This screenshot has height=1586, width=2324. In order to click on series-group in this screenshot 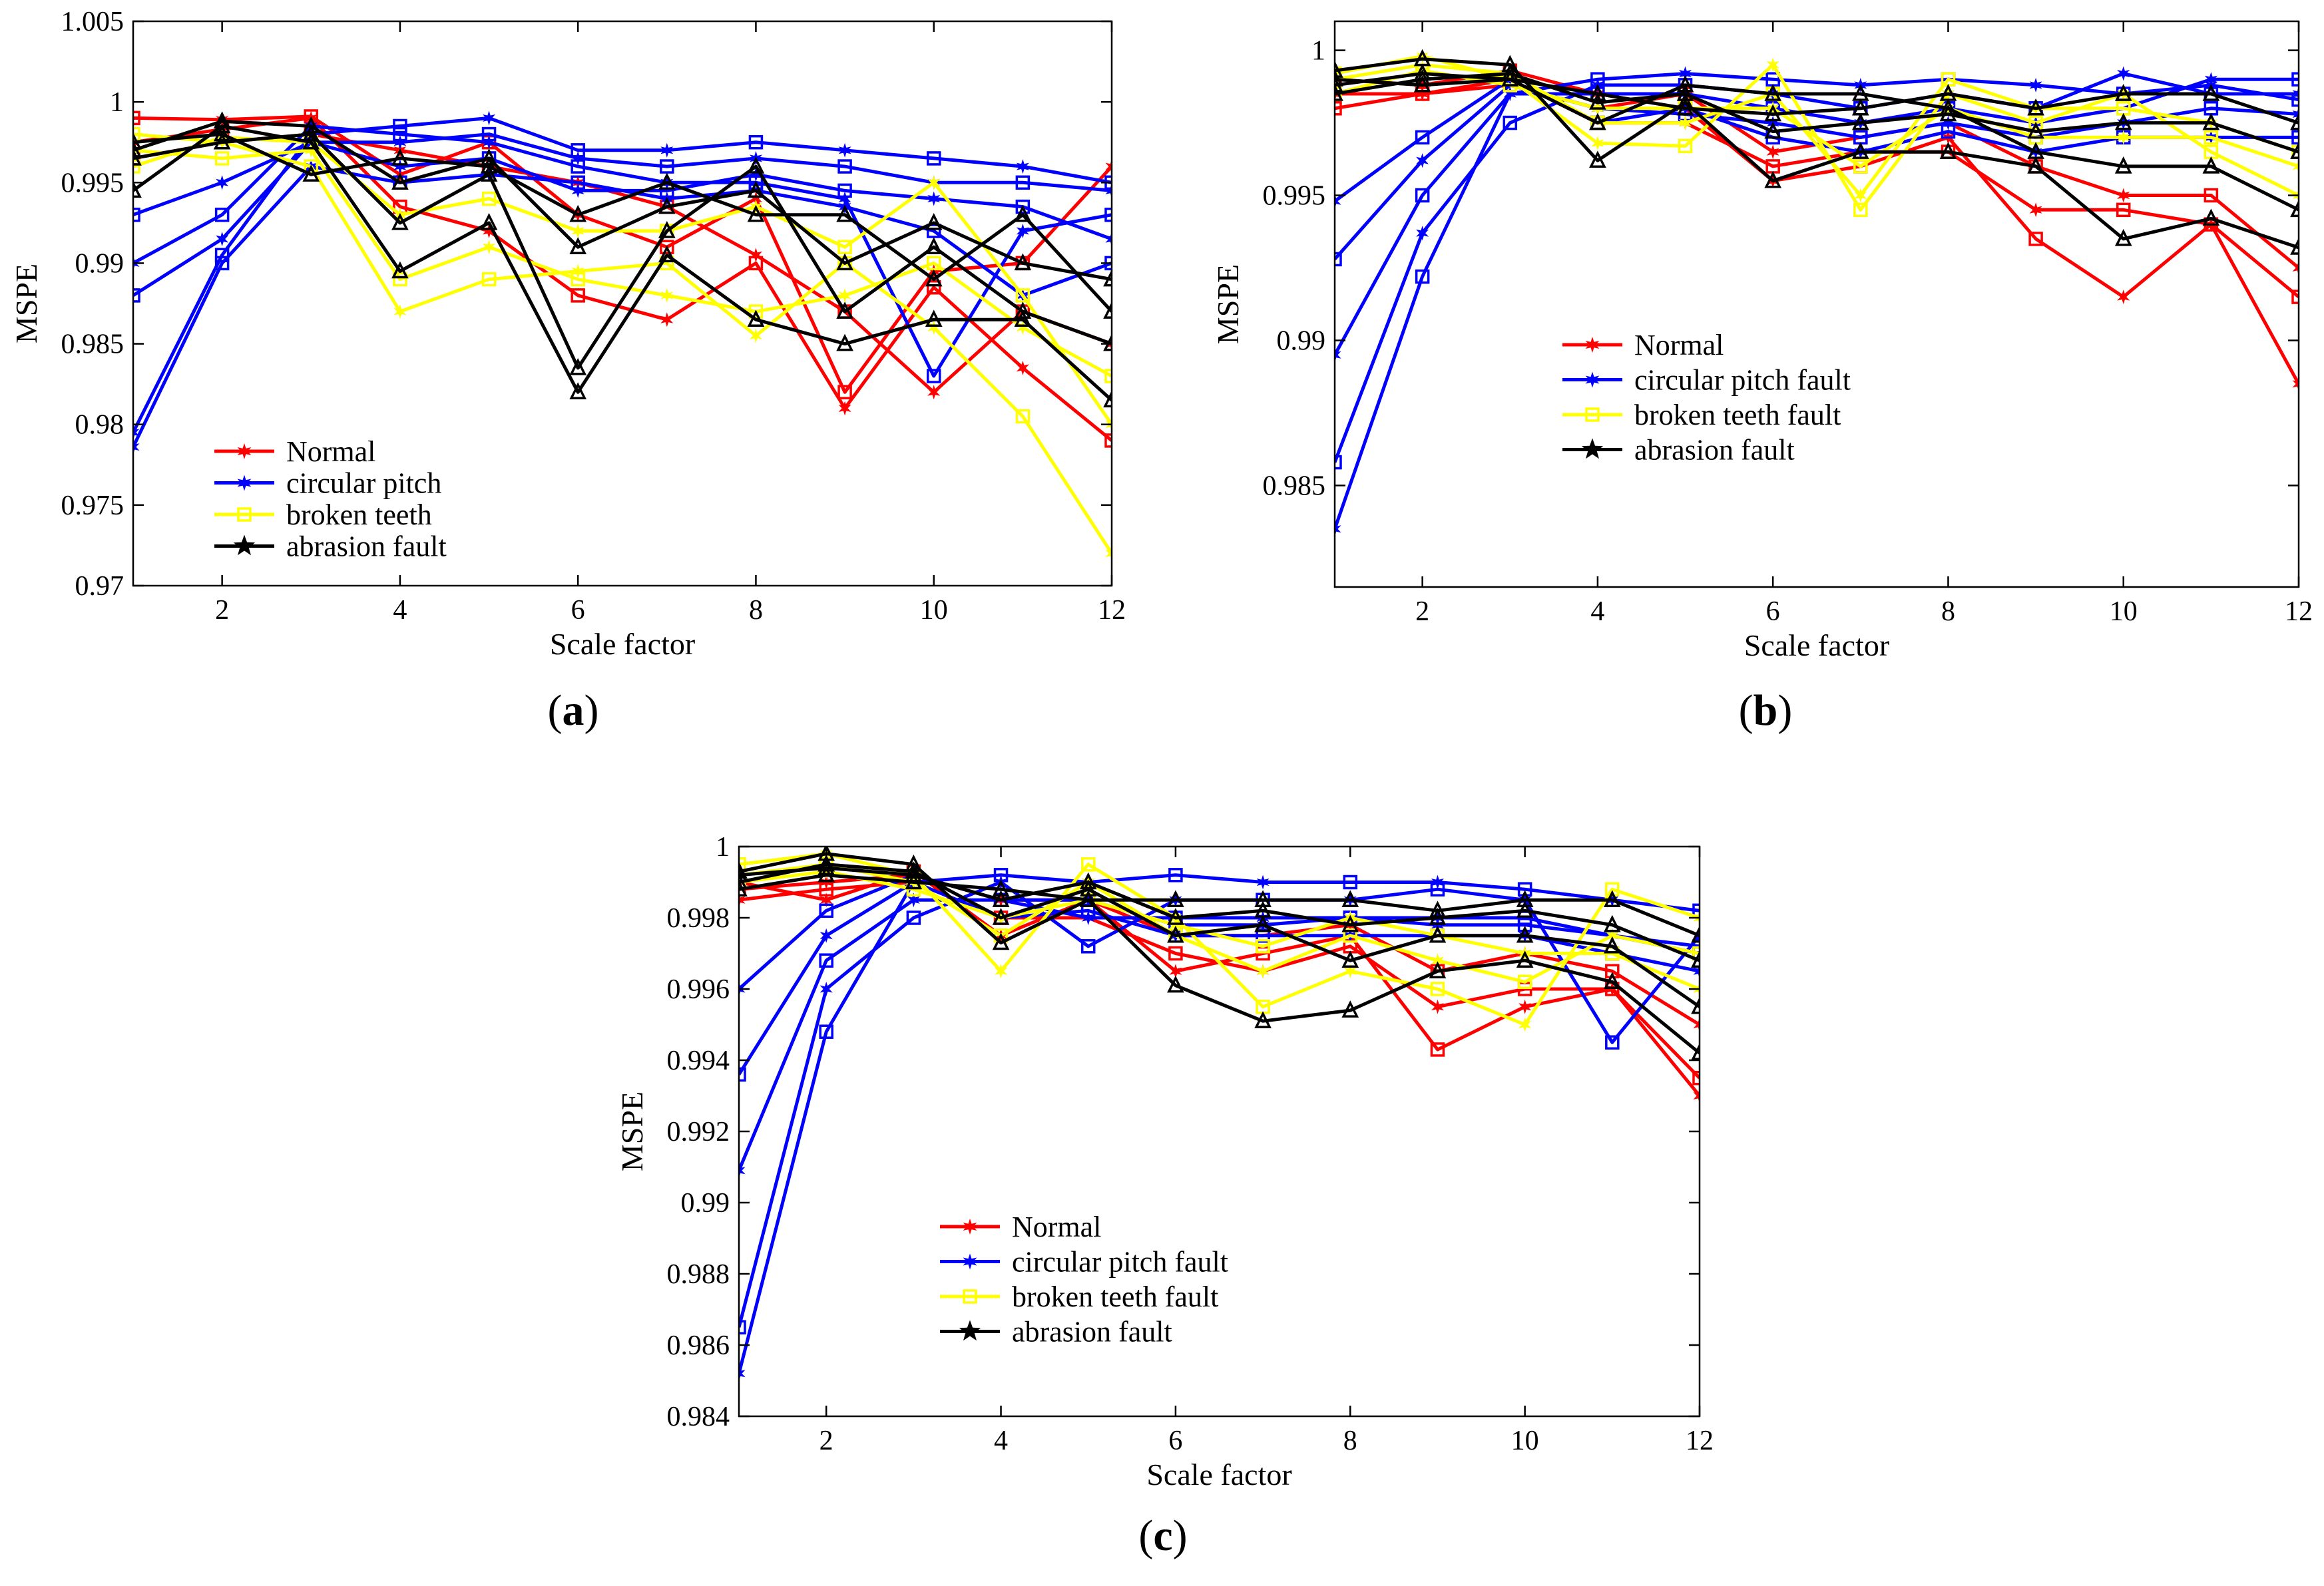, I will do `click(1219, 1114)`.